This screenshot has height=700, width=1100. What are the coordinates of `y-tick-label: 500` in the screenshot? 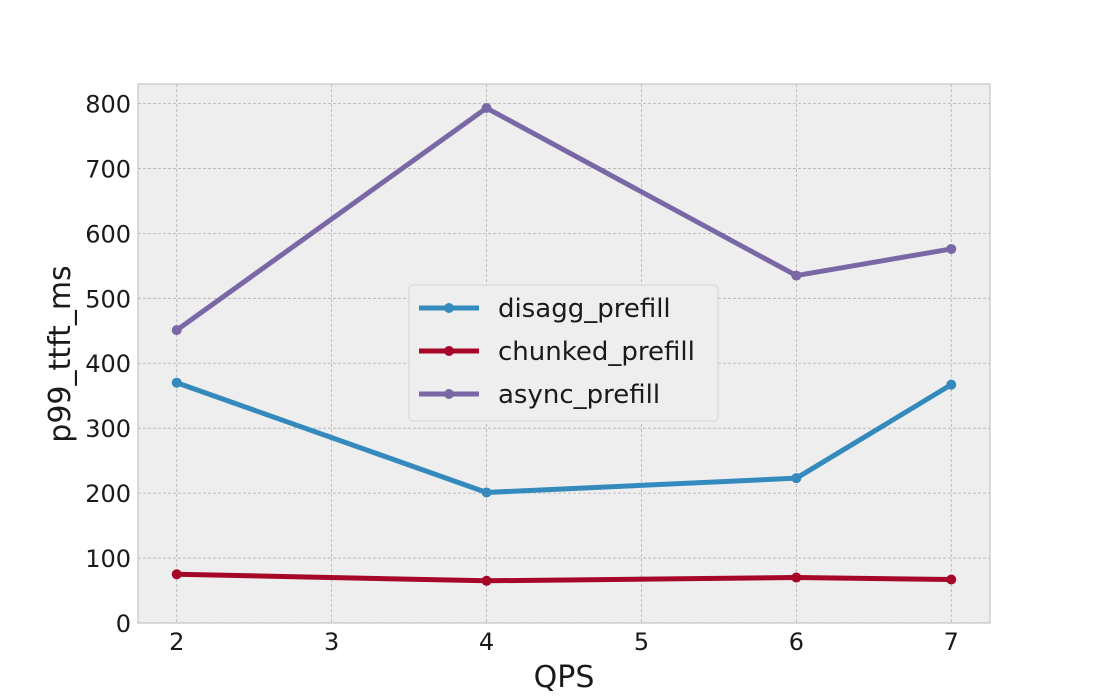 It's located at (108, 299).